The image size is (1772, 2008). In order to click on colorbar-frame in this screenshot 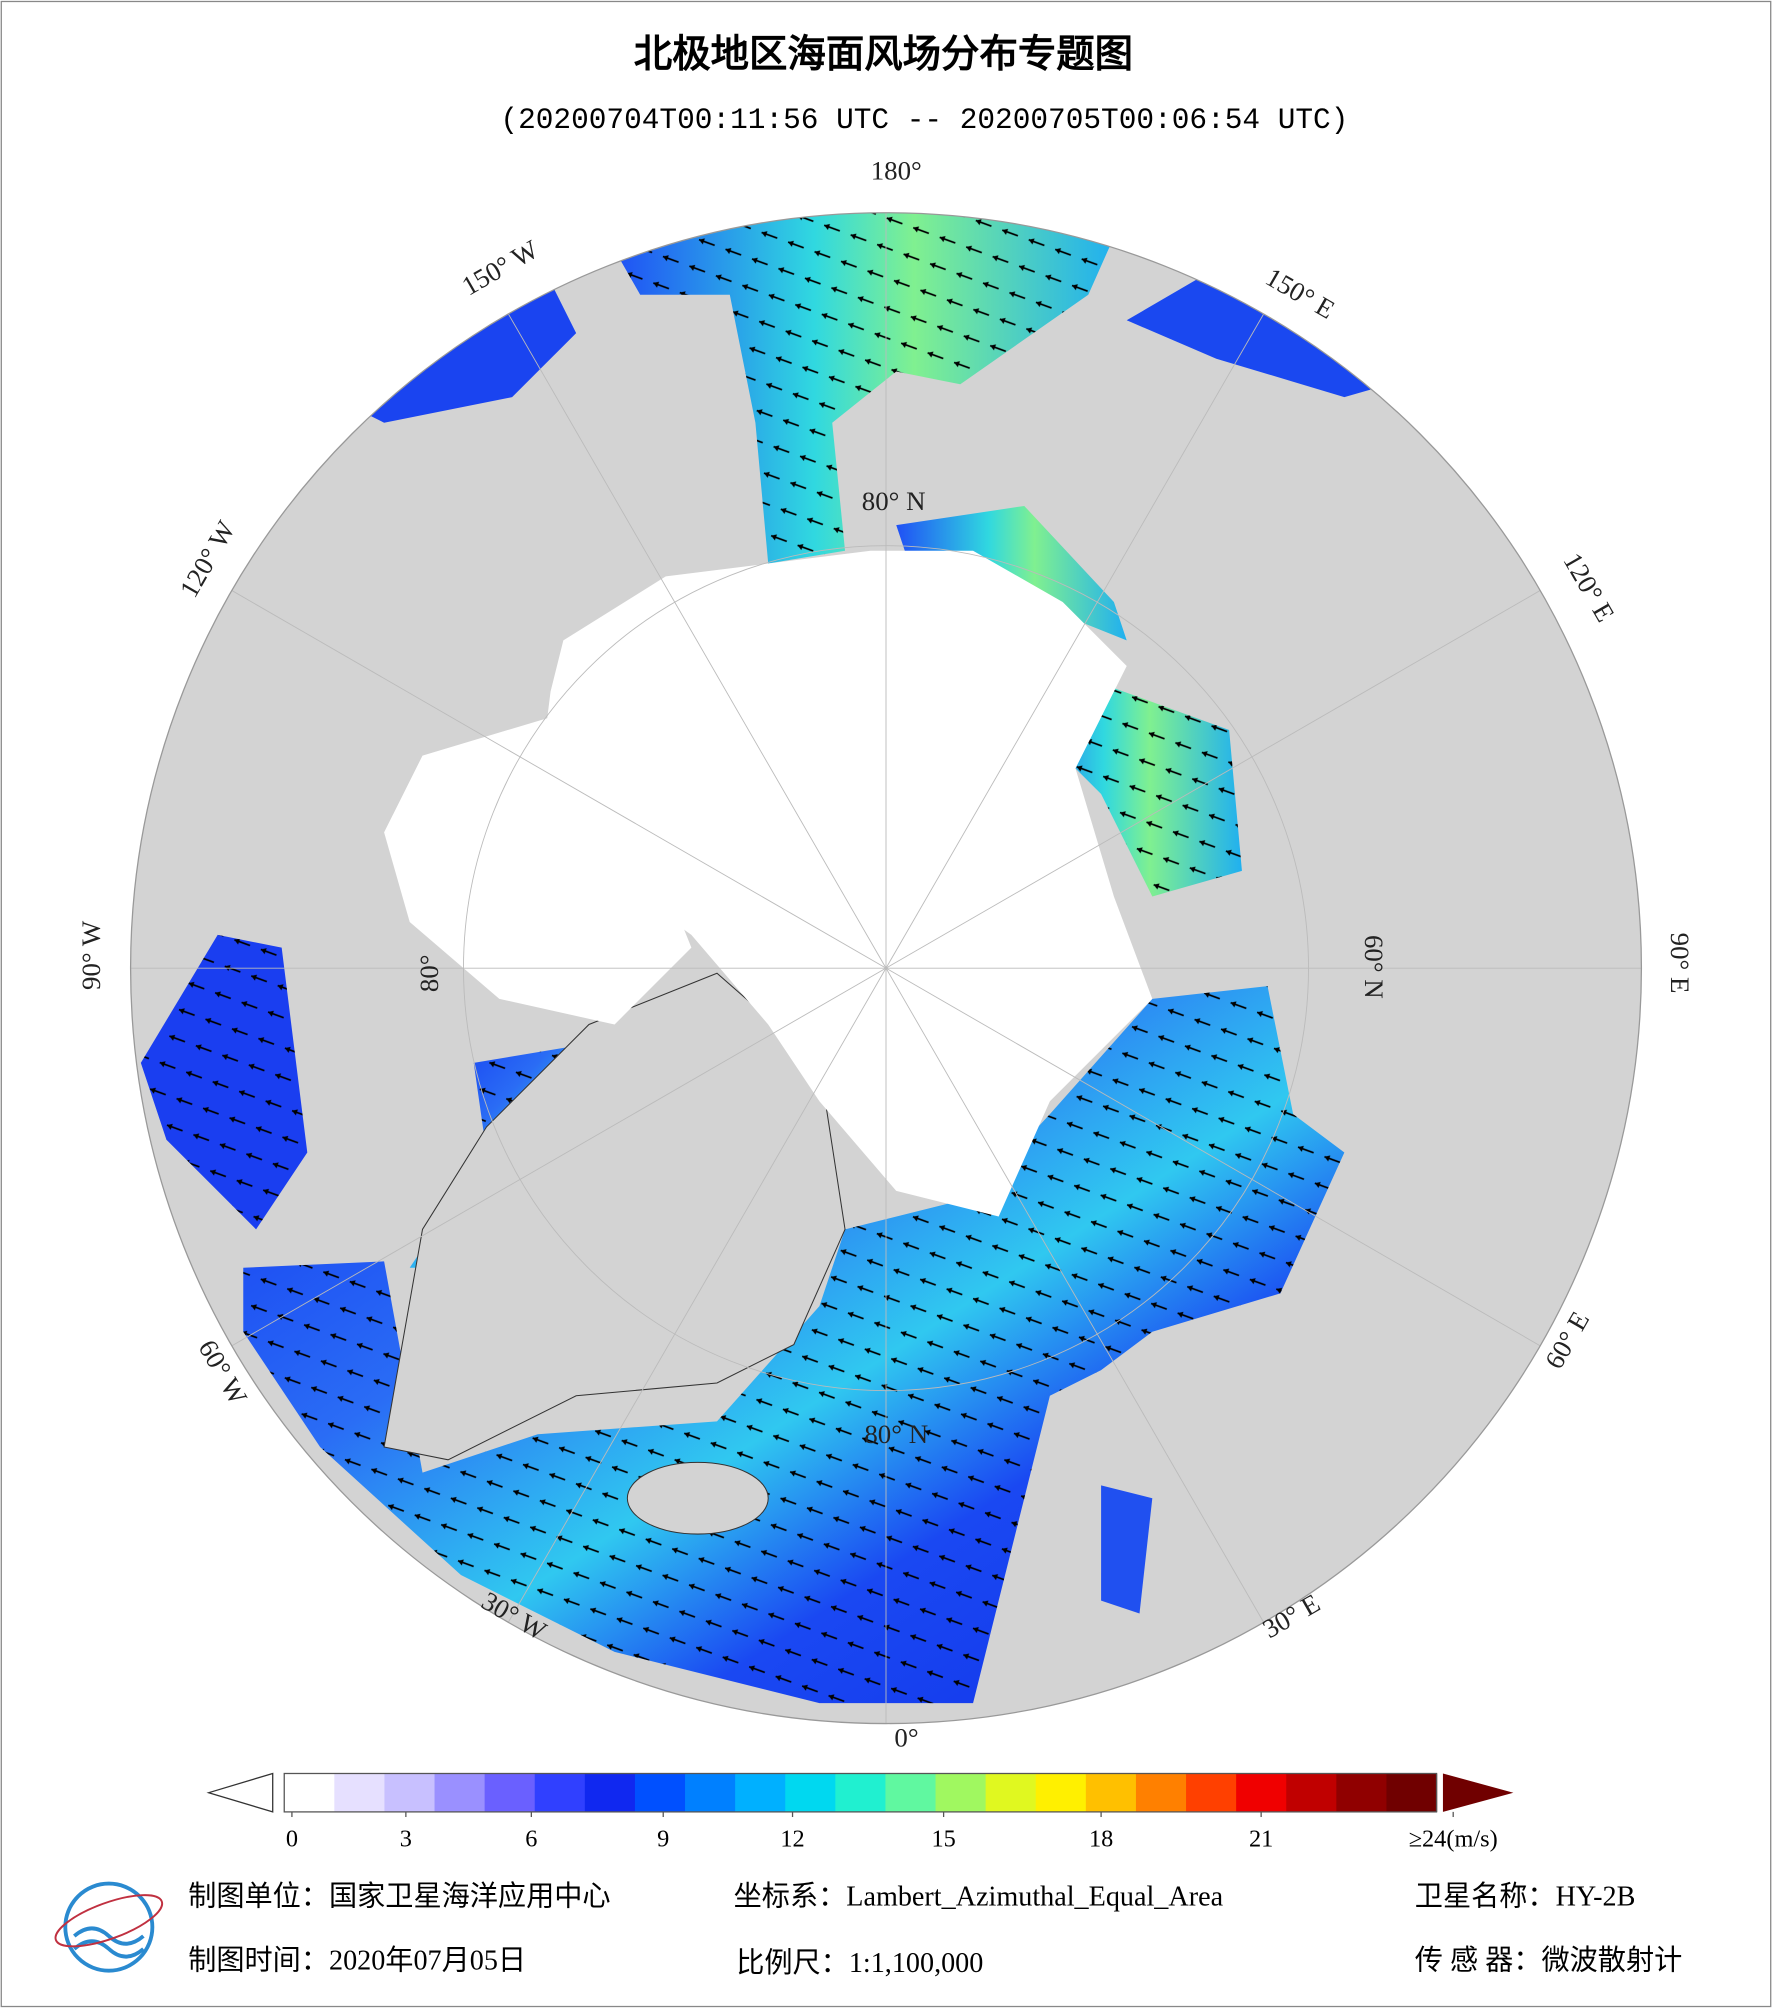, I will do `click(860, 1792)`.